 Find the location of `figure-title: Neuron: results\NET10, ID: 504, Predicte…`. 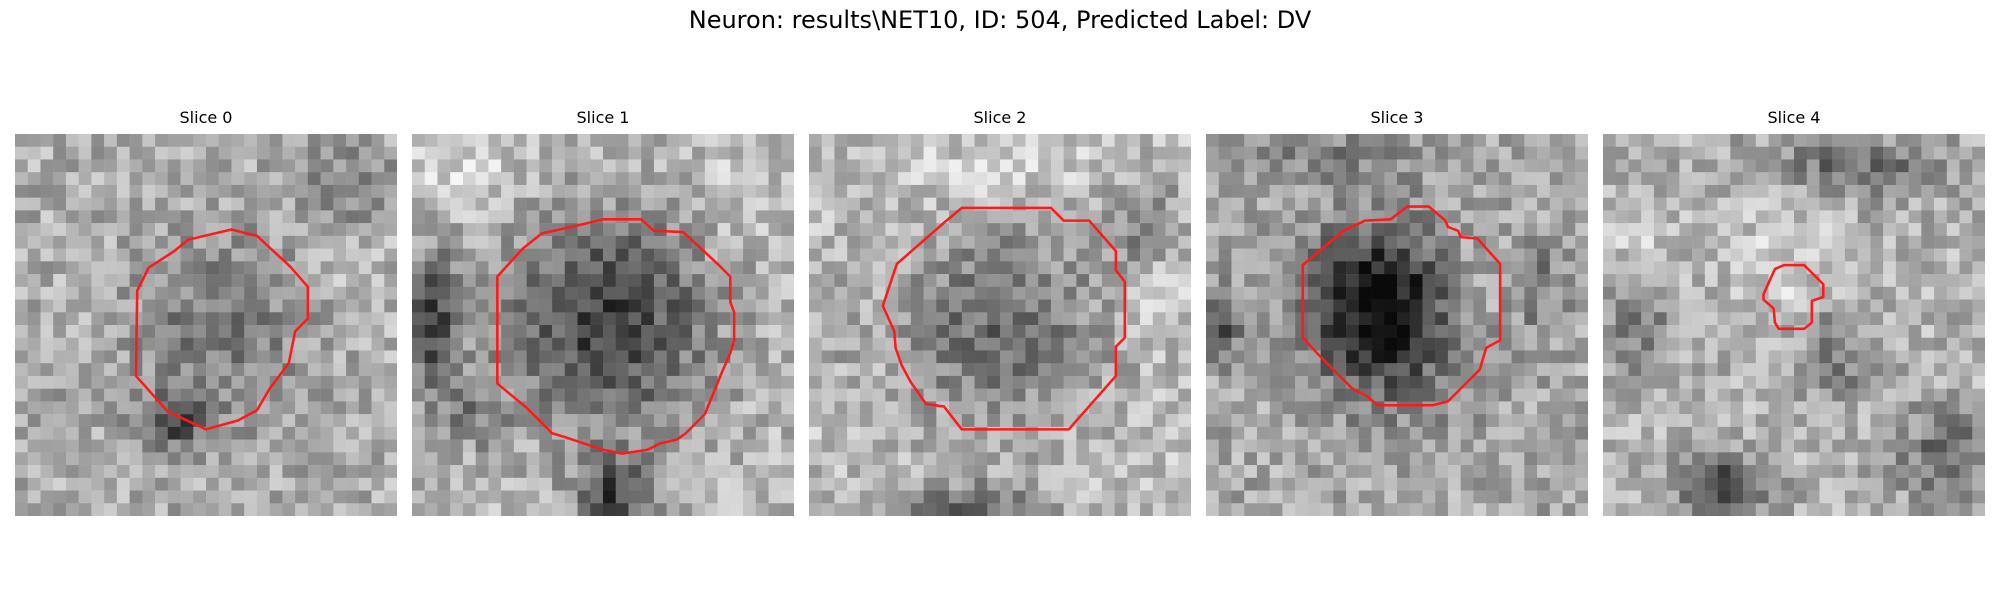

figure-title: Neuron: results\NET10, ID: 504, Predicte… is located at coordinates (1000, 20).